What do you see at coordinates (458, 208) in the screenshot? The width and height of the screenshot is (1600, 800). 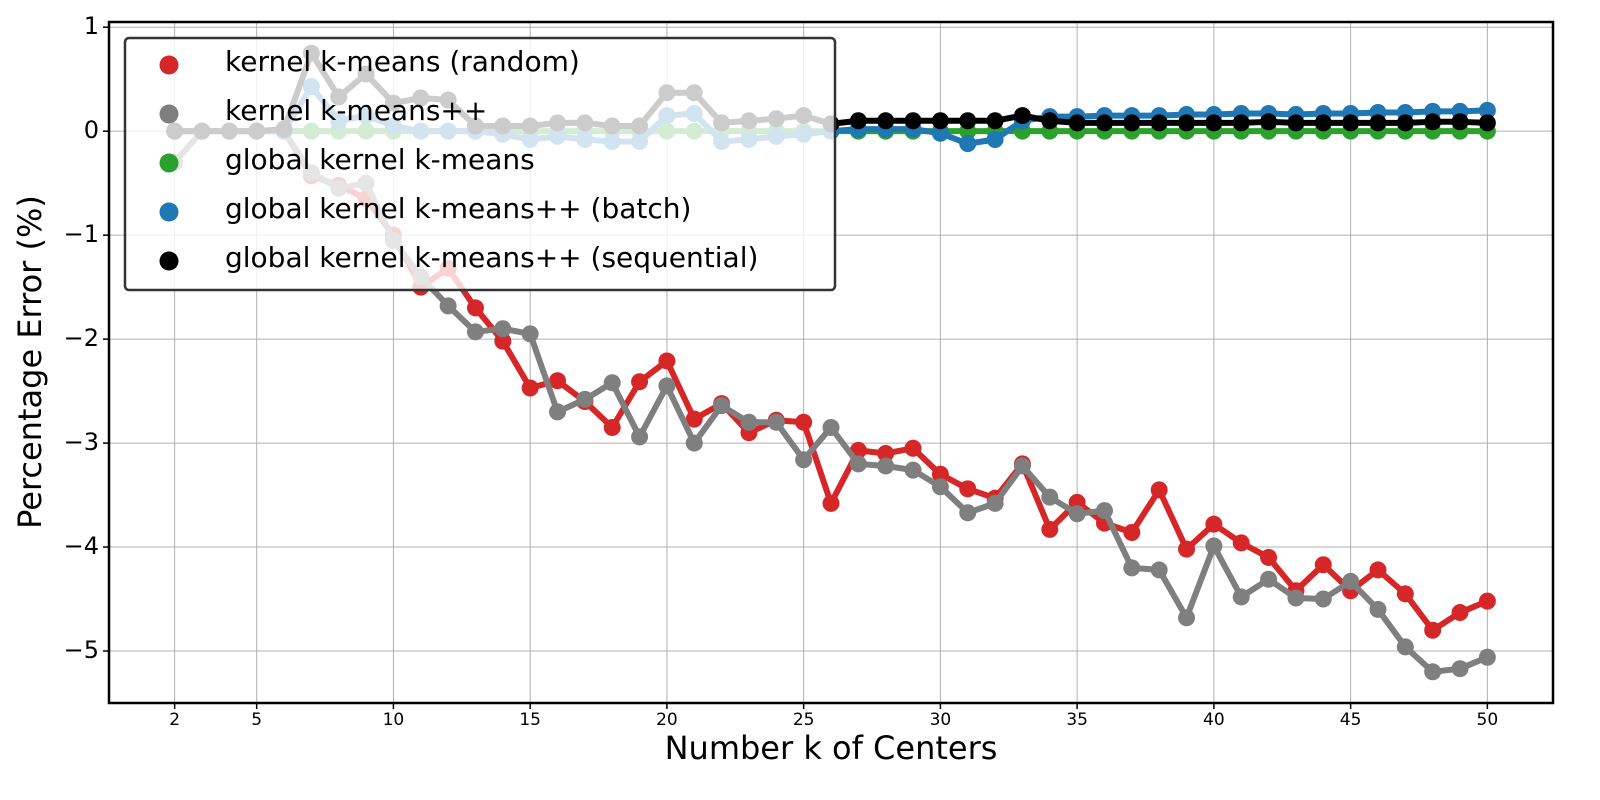 I see `legend-label: global kernel k-means++ (batch)` at bounding box center [458, 208].